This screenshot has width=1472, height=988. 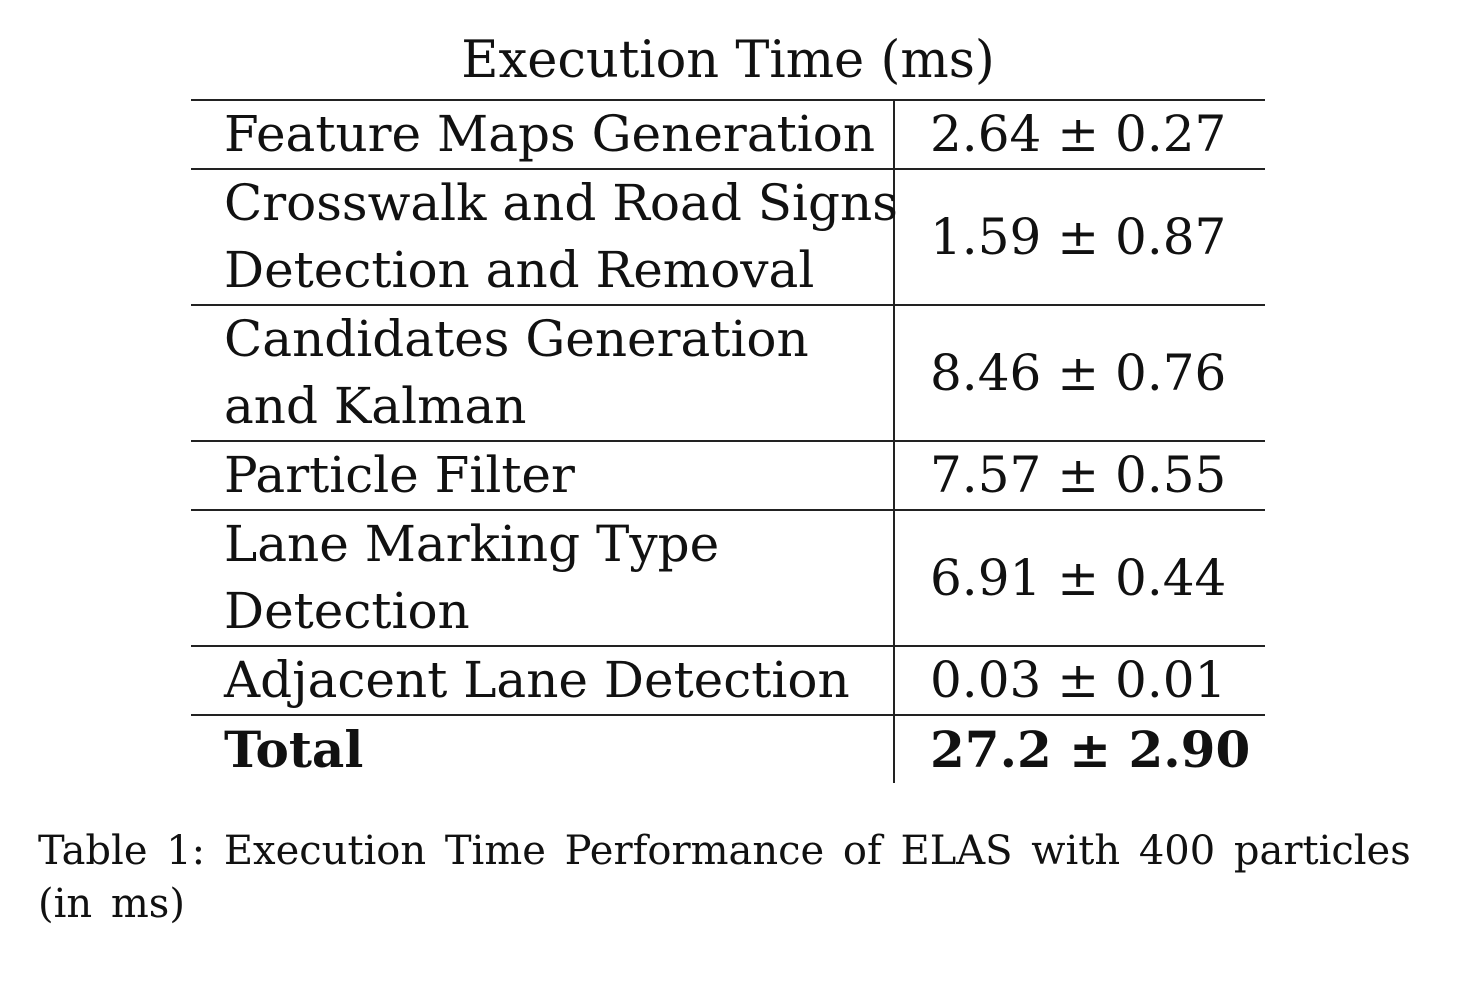 What do you see at coordinates (1079, 680) in the screenshot?
I see `execution-time-value: 0.03 ± 0.01` at bounding box center [1079, 680].